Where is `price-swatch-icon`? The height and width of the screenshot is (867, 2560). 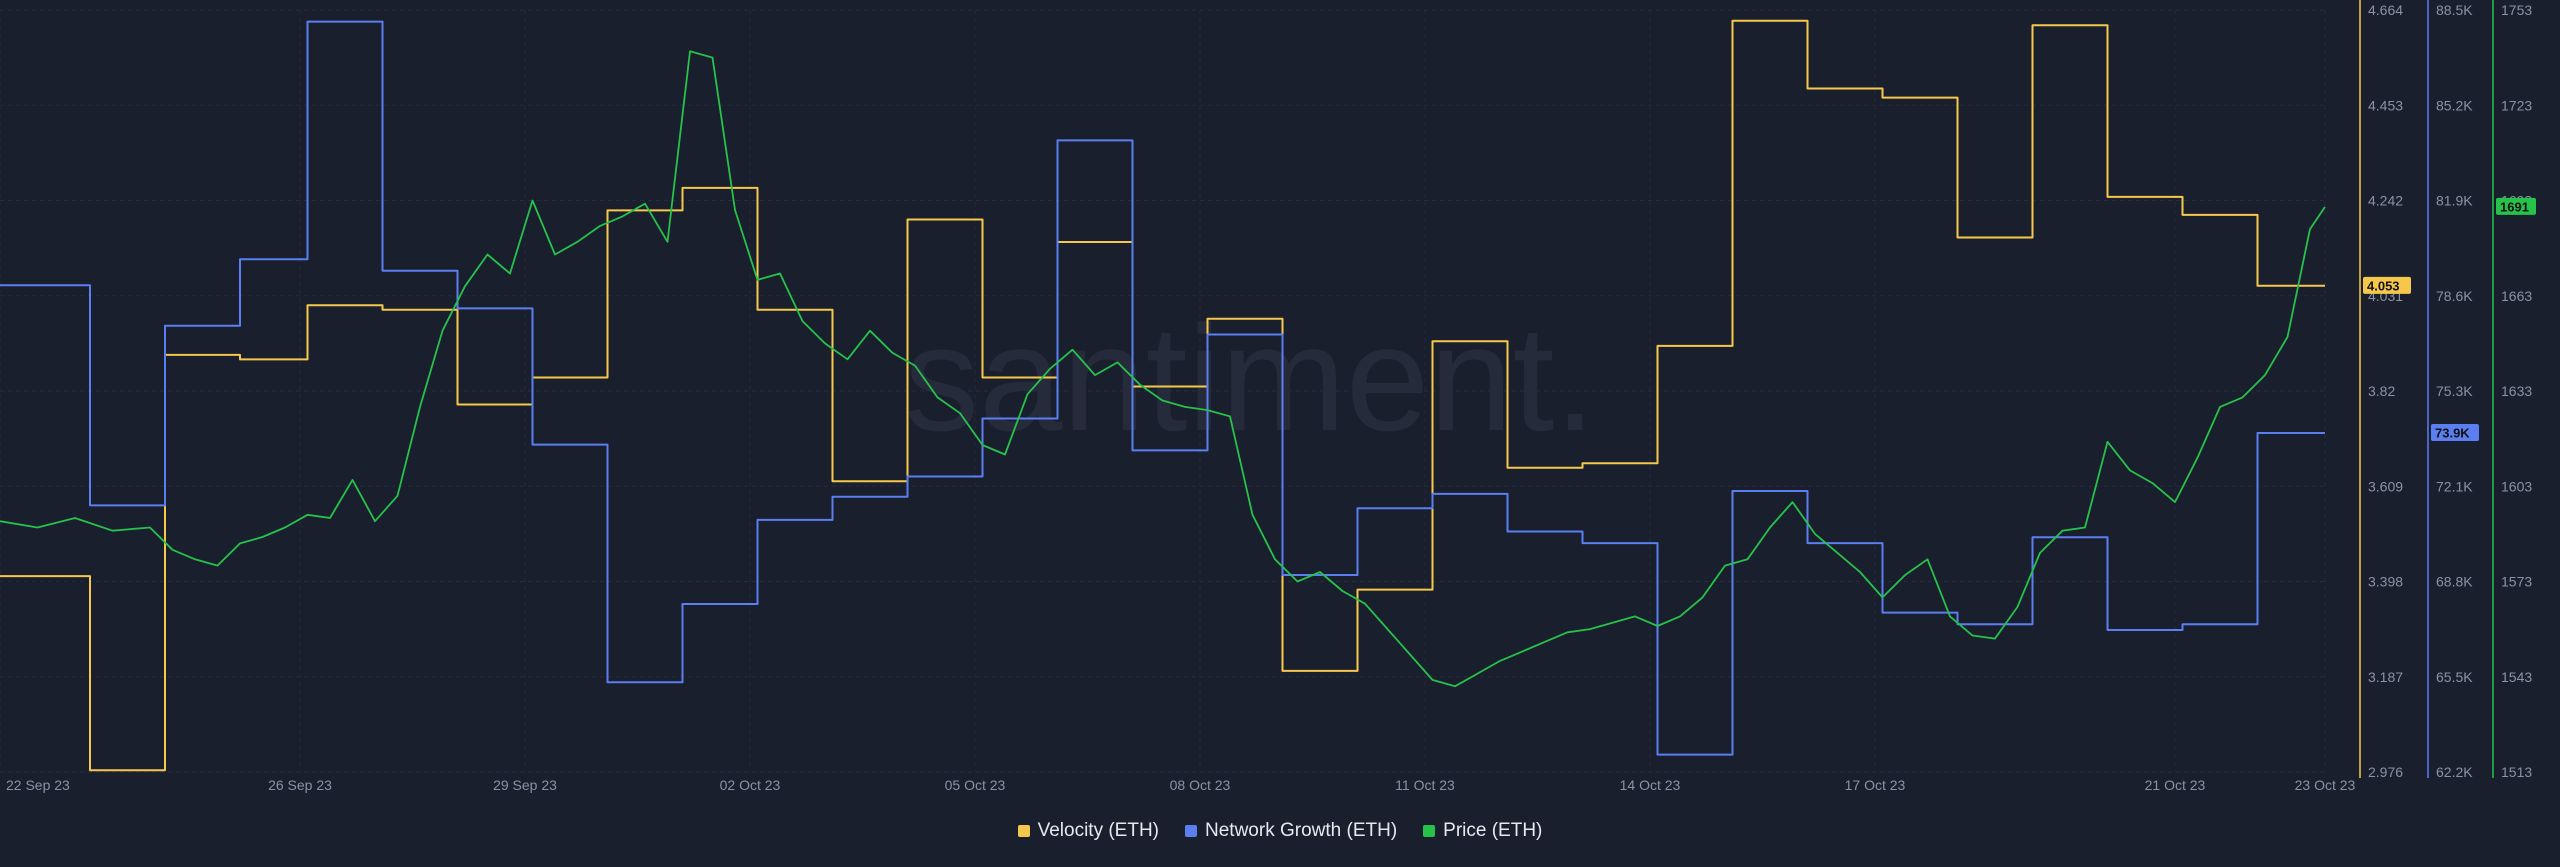 price-swatch-icon is located at coordinates (1429, 831).